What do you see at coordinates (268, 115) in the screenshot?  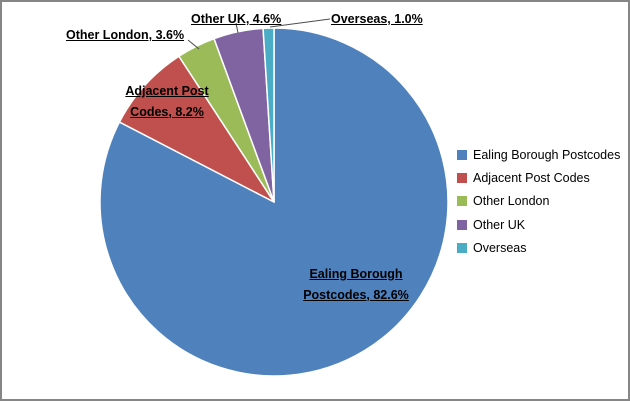 I see `pie-slice-overseas` at bounding box center [268, 115].